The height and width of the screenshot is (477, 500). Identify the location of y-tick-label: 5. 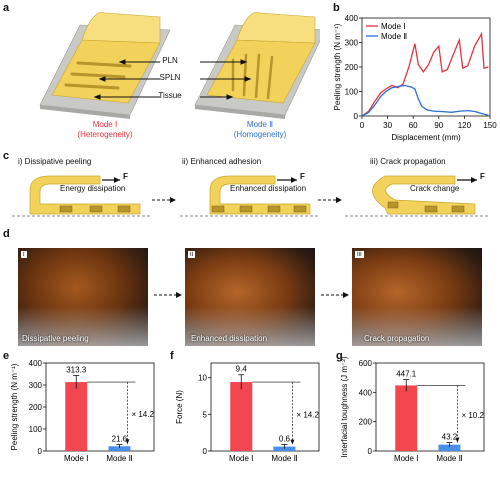
(205, 414).